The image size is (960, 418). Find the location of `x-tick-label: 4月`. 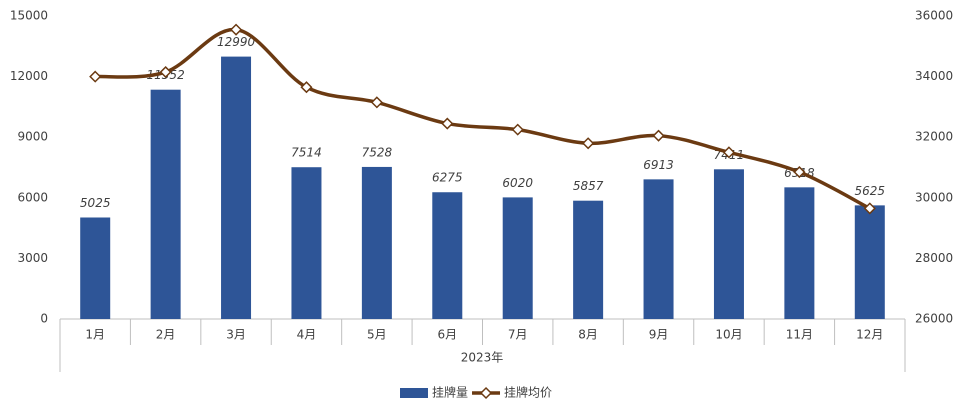

x-tick-label: 4月 is located at coordinates (307, 335).